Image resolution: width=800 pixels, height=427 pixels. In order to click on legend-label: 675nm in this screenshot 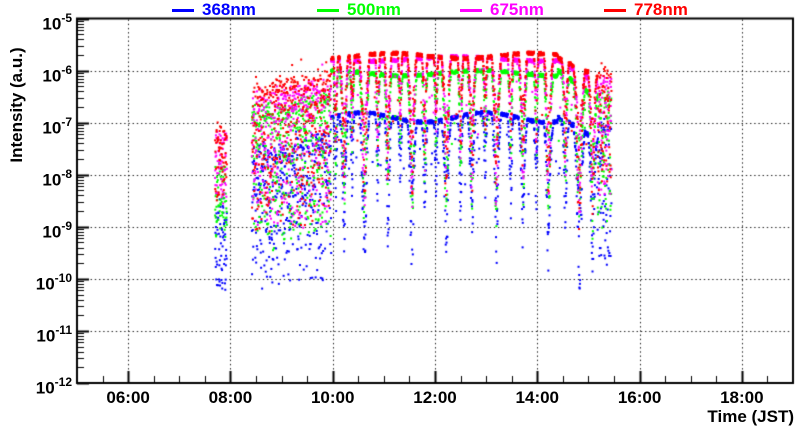, I will do `click(517, 9)`.